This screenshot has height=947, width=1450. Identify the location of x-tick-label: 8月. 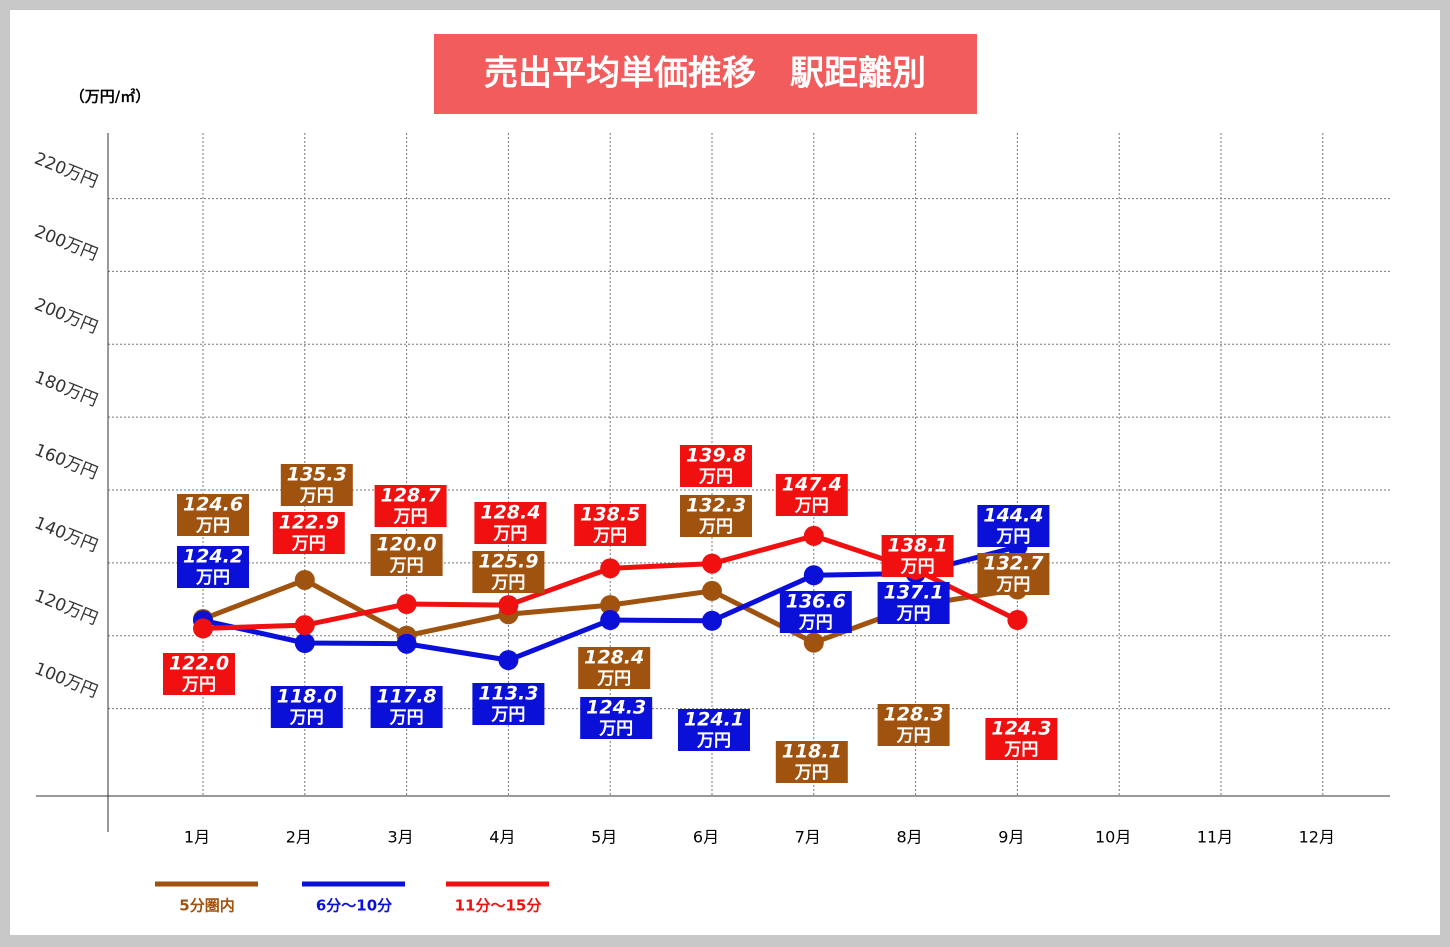
(910, 837).